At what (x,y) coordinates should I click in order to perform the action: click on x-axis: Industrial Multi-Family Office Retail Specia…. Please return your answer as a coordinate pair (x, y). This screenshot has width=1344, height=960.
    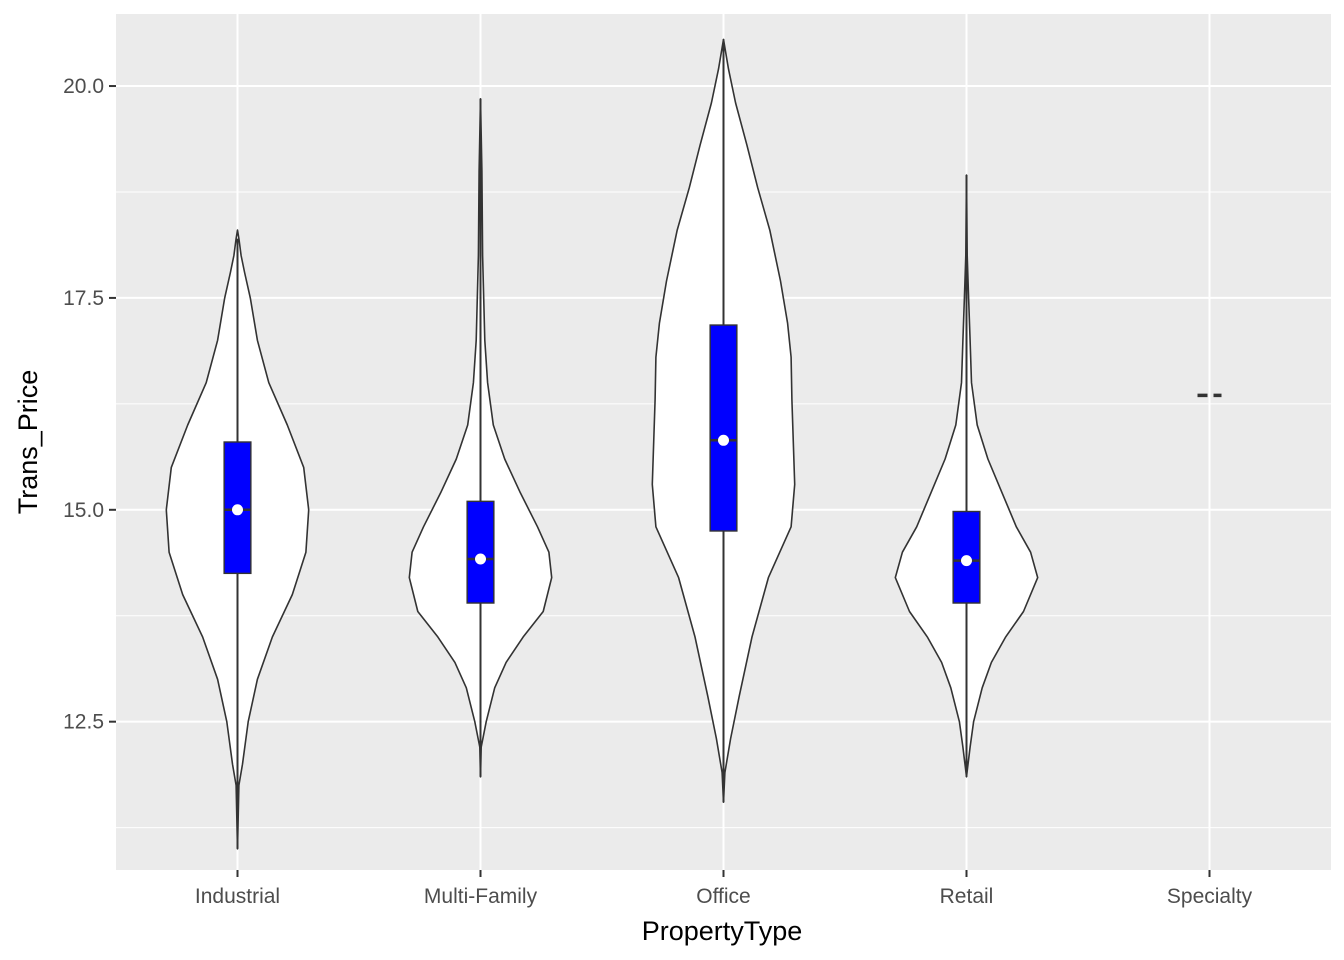
    Looking at the image, I should click on (724, 889).